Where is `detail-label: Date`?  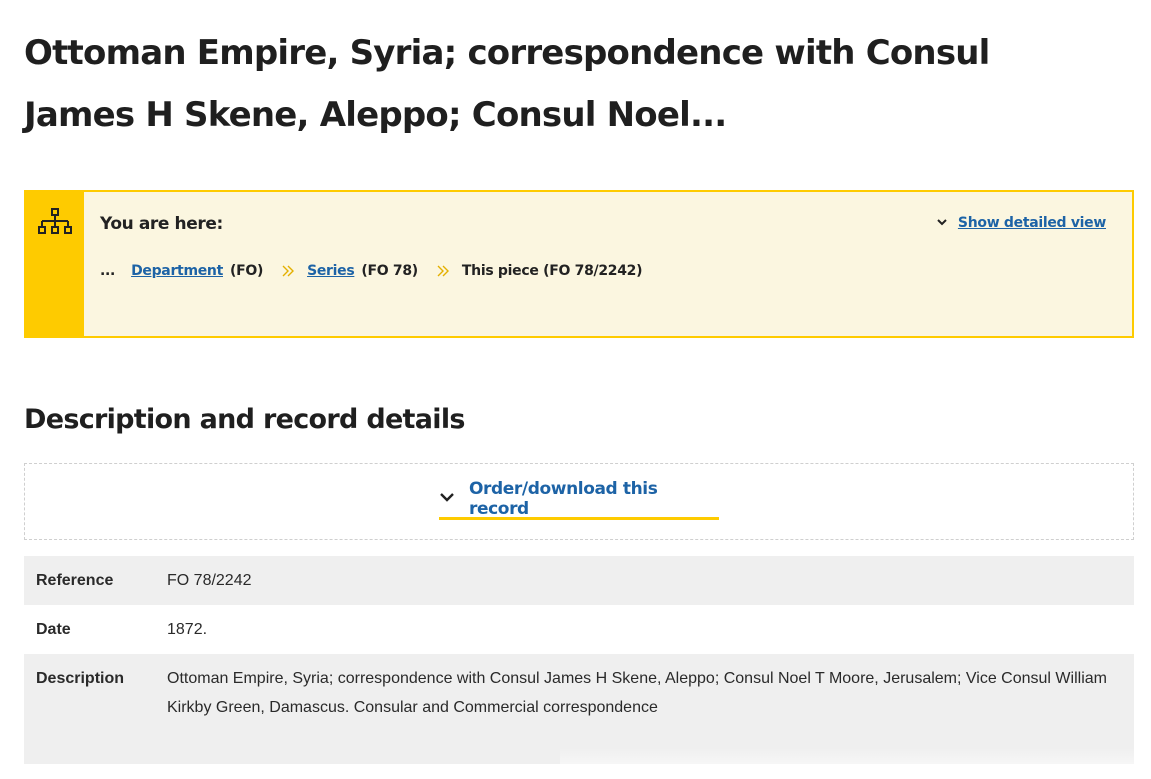 detail-label: Date is located at coordinates (53, 629).